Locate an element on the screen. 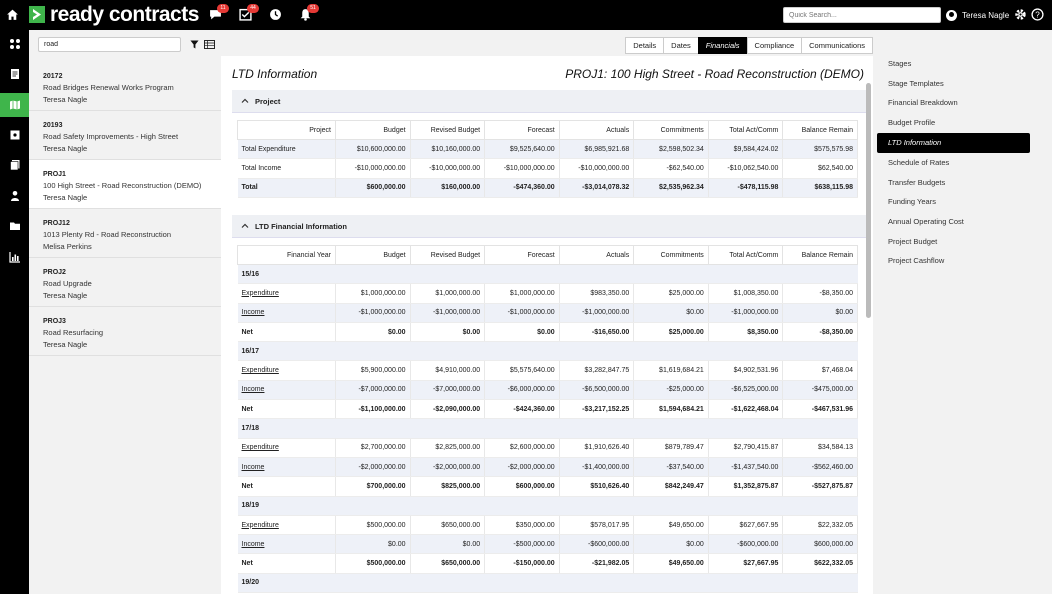 The height and width of the screenshot is (594, 1052). ltd-section-header: LTD Financial Information is located at coordinates (549, 226).